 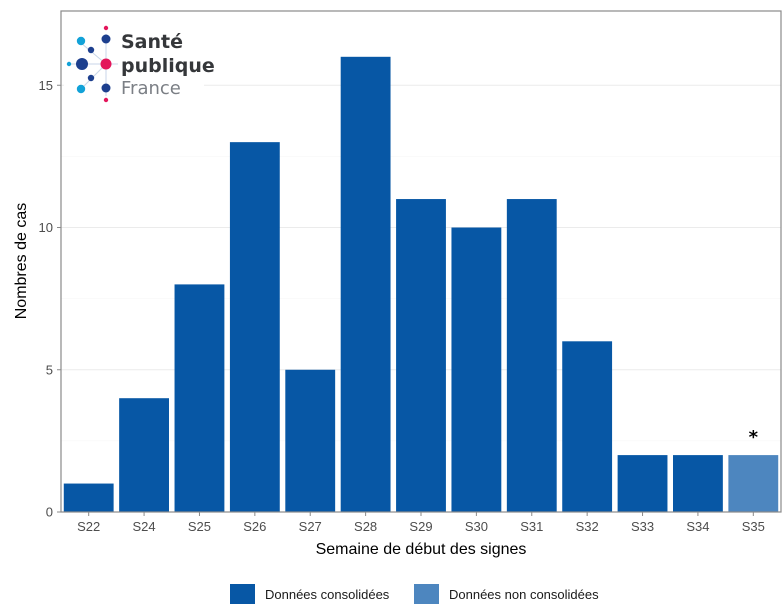 What do you see at coordinates (310, 526) in the screenshot?
I see `x-tick-label-s27: S27` at bounding box center [310, 526].